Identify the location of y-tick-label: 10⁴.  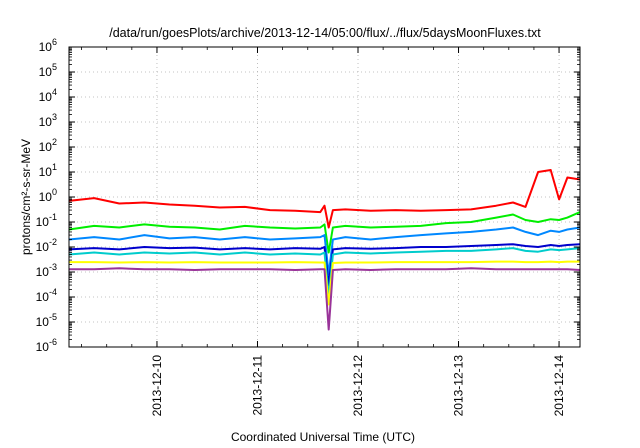
(48, 95).